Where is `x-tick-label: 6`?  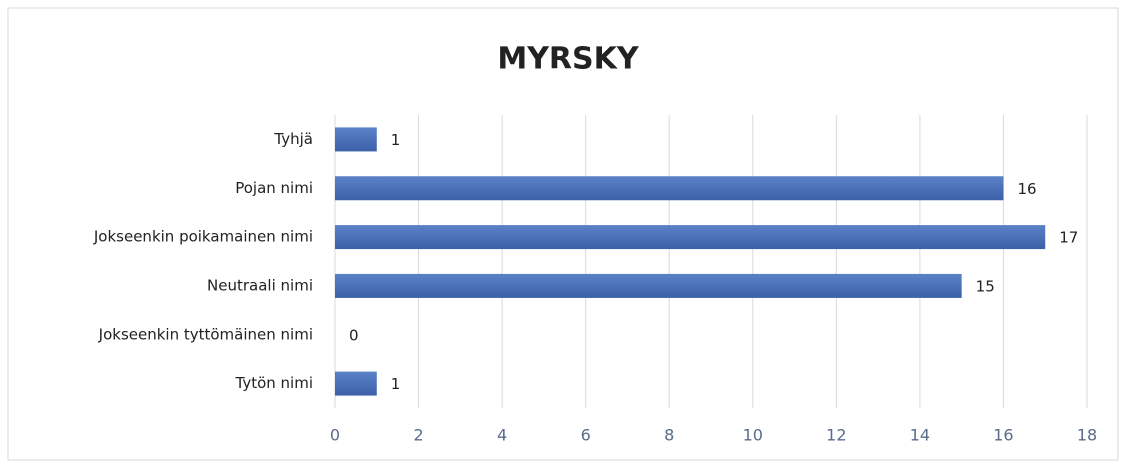 x-tick-label: 6 is located at coordinates (586, 435).